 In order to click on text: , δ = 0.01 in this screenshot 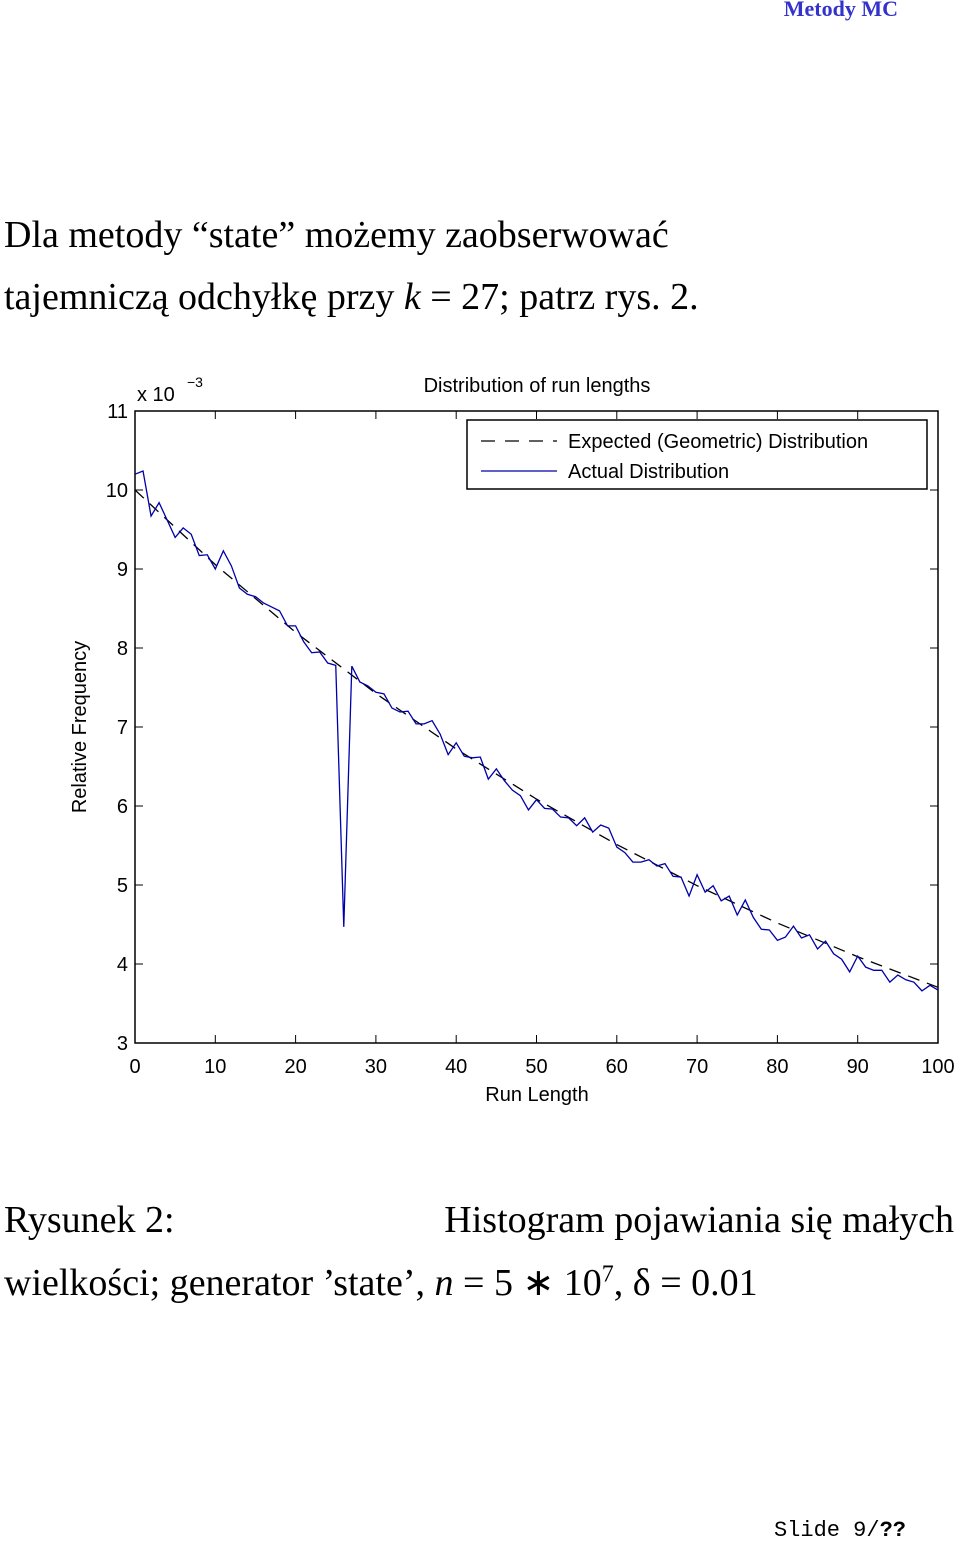, I will do `click(685, 1283)`.